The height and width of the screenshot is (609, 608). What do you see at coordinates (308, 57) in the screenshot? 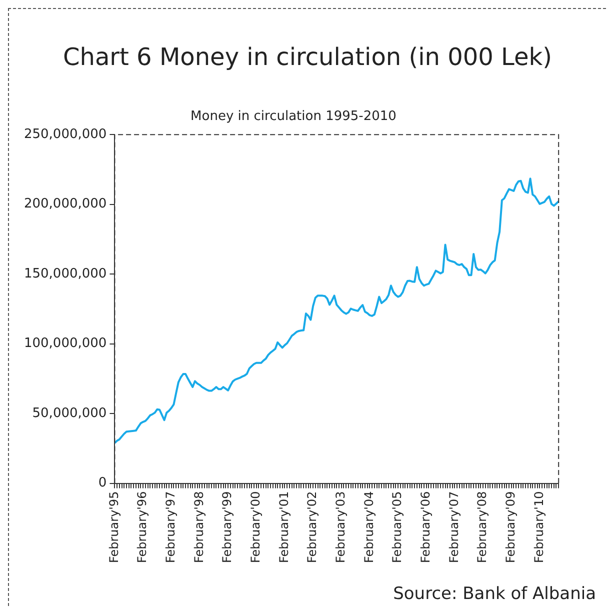
I see `chart-title: Chart 6 Money in circulation (in 000 Lek)` at bounding box center [308, 57].